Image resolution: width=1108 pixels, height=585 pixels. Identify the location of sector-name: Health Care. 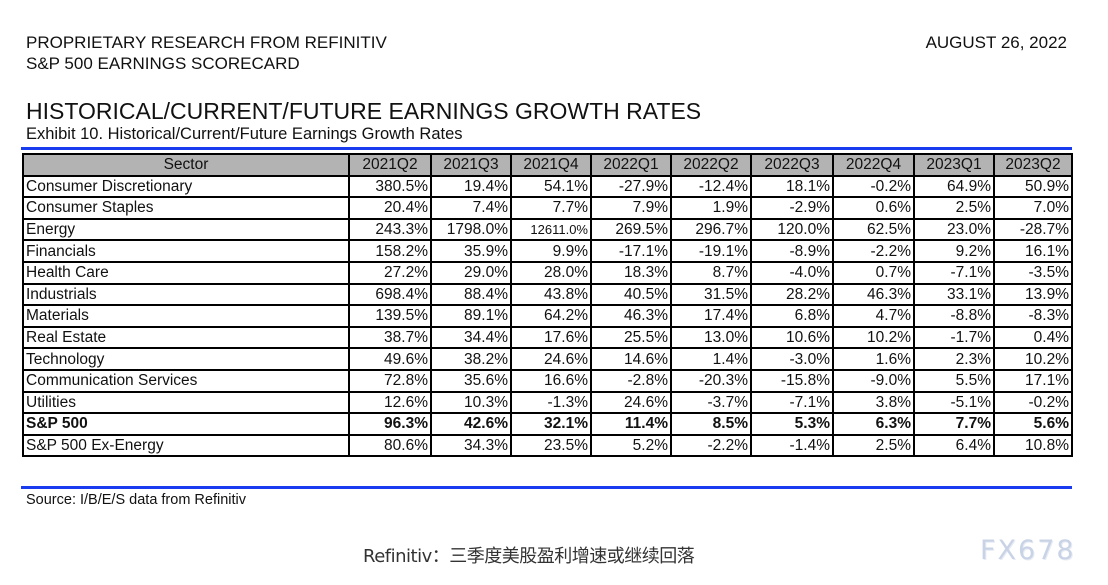
(186, 272).